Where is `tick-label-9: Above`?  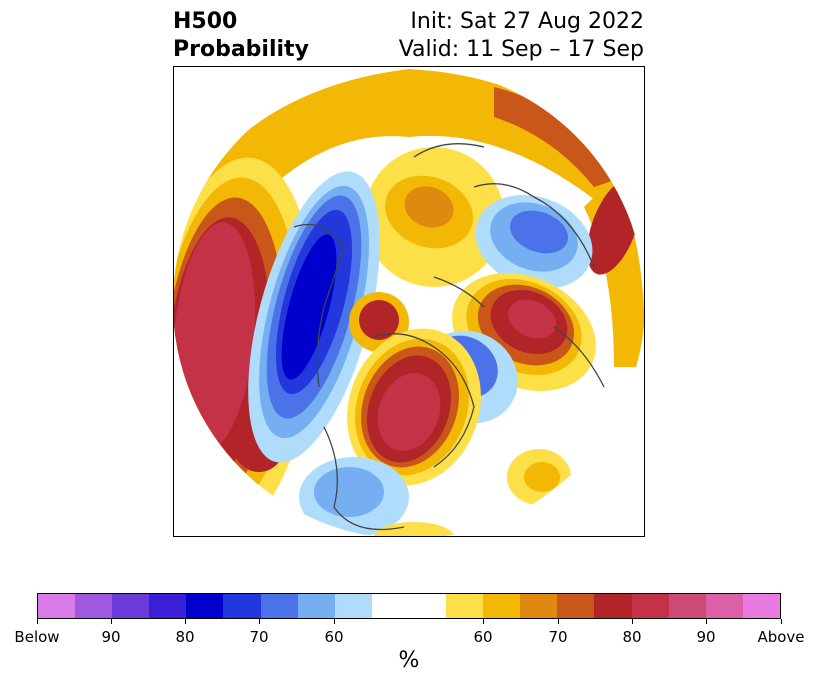 tick-label-9: Above is located at coordinates (781, 637).